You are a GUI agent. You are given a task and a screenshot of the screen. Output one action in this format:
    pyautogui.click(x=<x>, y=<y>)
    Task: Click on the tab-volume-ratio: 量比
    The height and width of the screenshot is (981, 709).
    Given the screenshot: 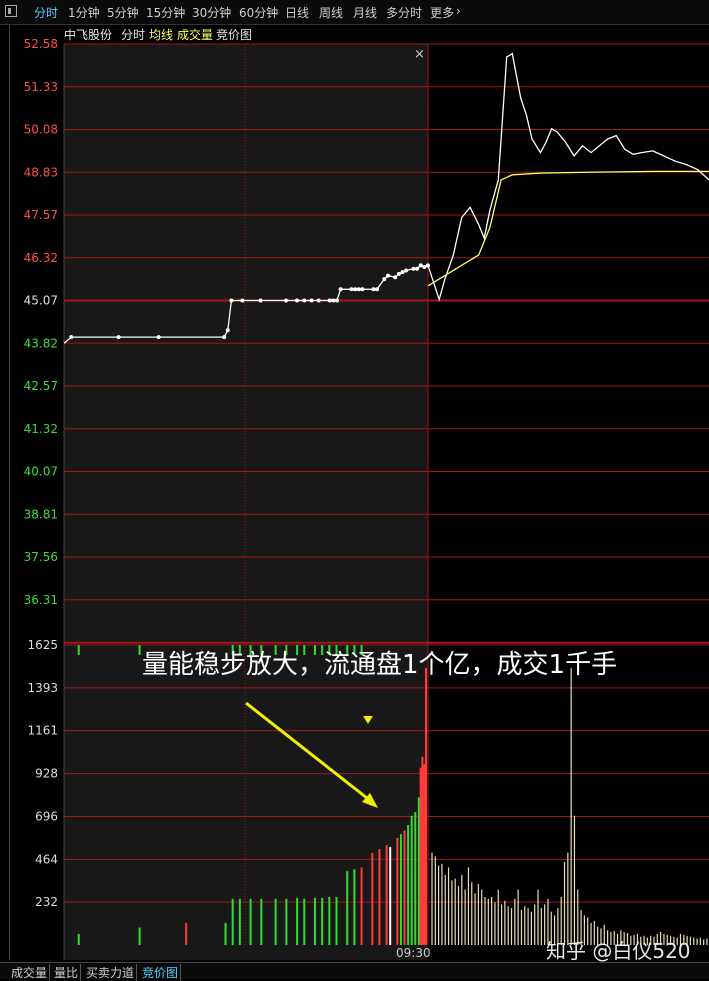 What is the action you would take?
    pyautogui.click(x=67, y=972)
    